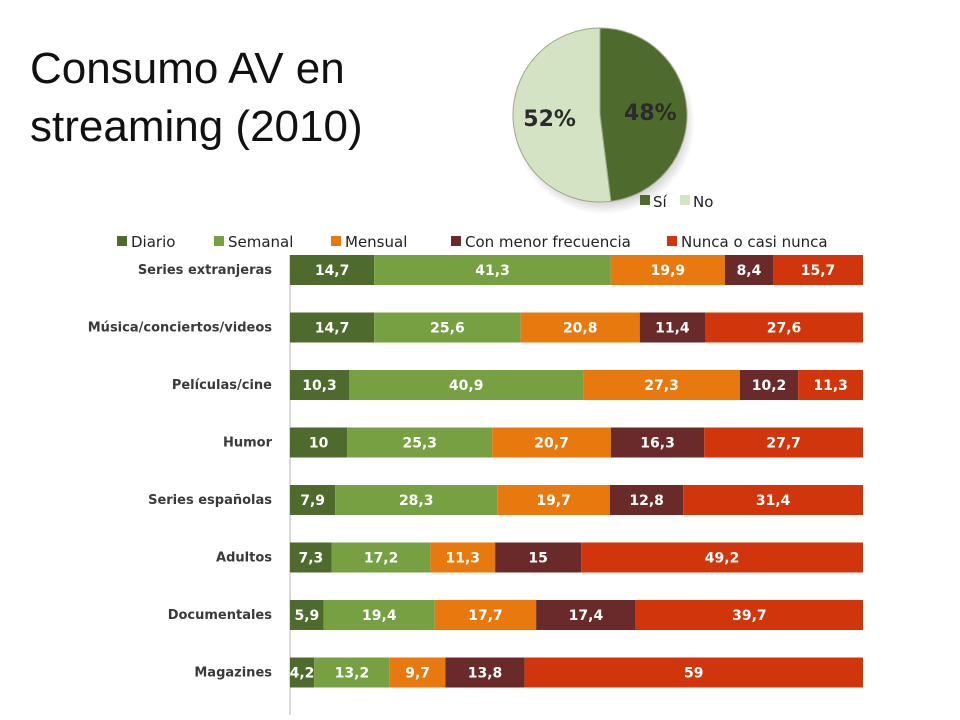 This screenshot has width=960, height=720. I want to click on bar-value-label: 25,6, so click(447, 329).